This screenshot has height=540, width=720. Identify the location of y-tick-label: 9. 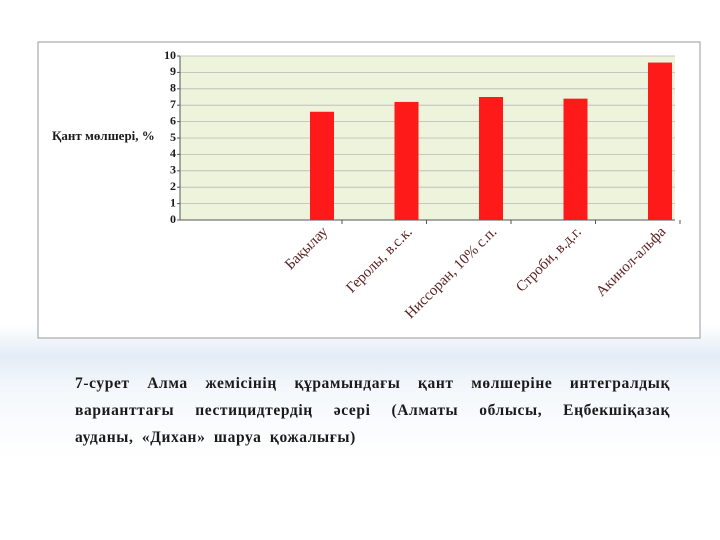
(173, 71).